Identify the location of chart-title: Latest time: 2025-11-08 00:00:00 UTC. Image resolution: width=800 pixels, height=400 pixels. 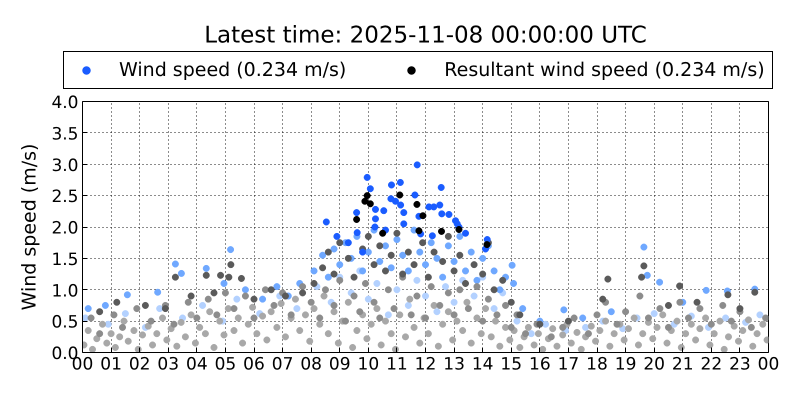
(425, 35).